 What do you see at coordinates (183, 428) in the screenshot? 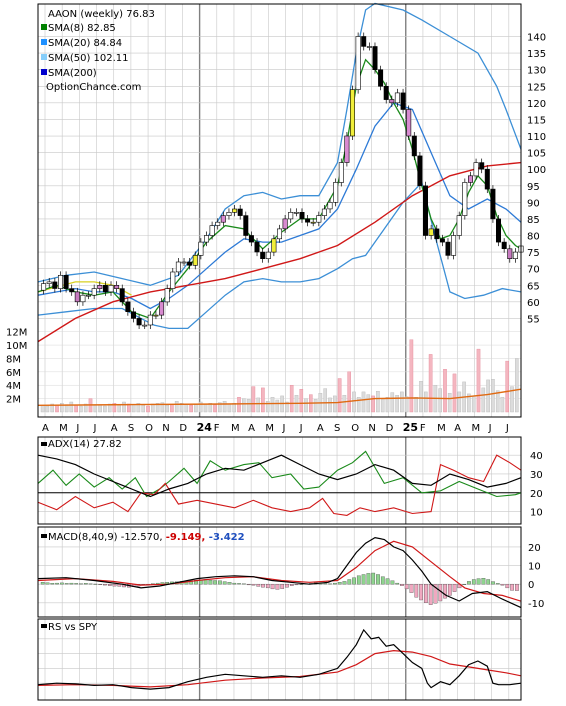
I see `x-month-label: D` at bounding box center [183, 428].